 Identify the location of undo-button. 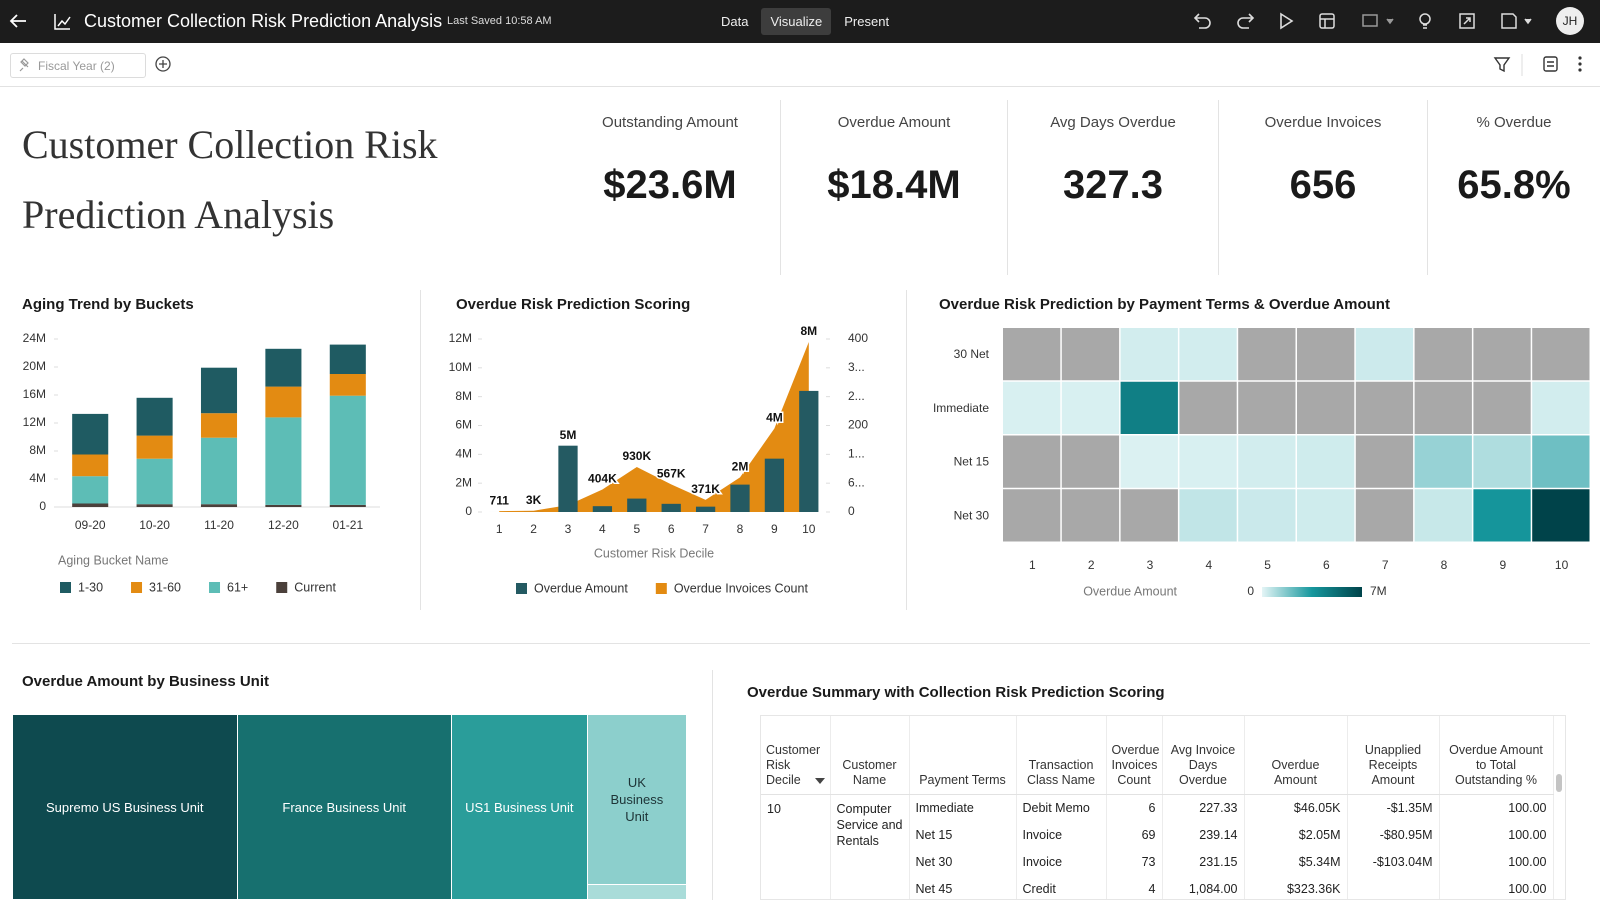
(1202, 21).